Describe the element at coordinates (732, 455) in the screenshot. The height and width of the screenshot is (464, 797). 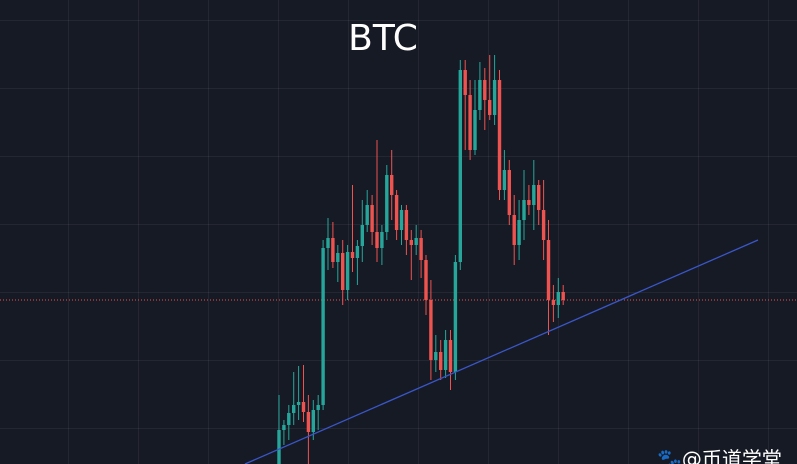
I see `watermark-text: @币道学堂` at that location.